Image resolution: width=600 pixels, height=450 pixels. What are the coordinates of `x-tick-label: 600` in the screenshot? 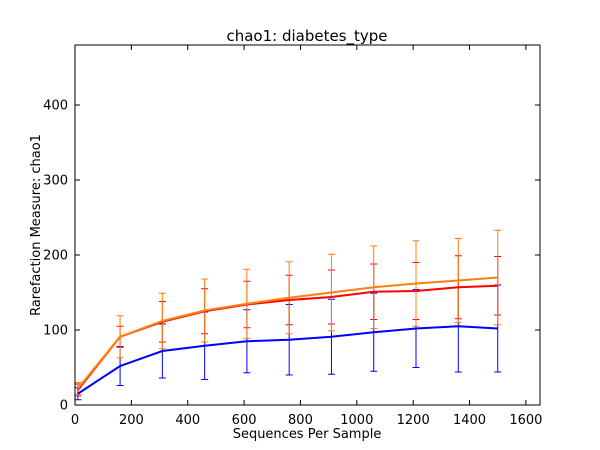 It's located at (244, 420).